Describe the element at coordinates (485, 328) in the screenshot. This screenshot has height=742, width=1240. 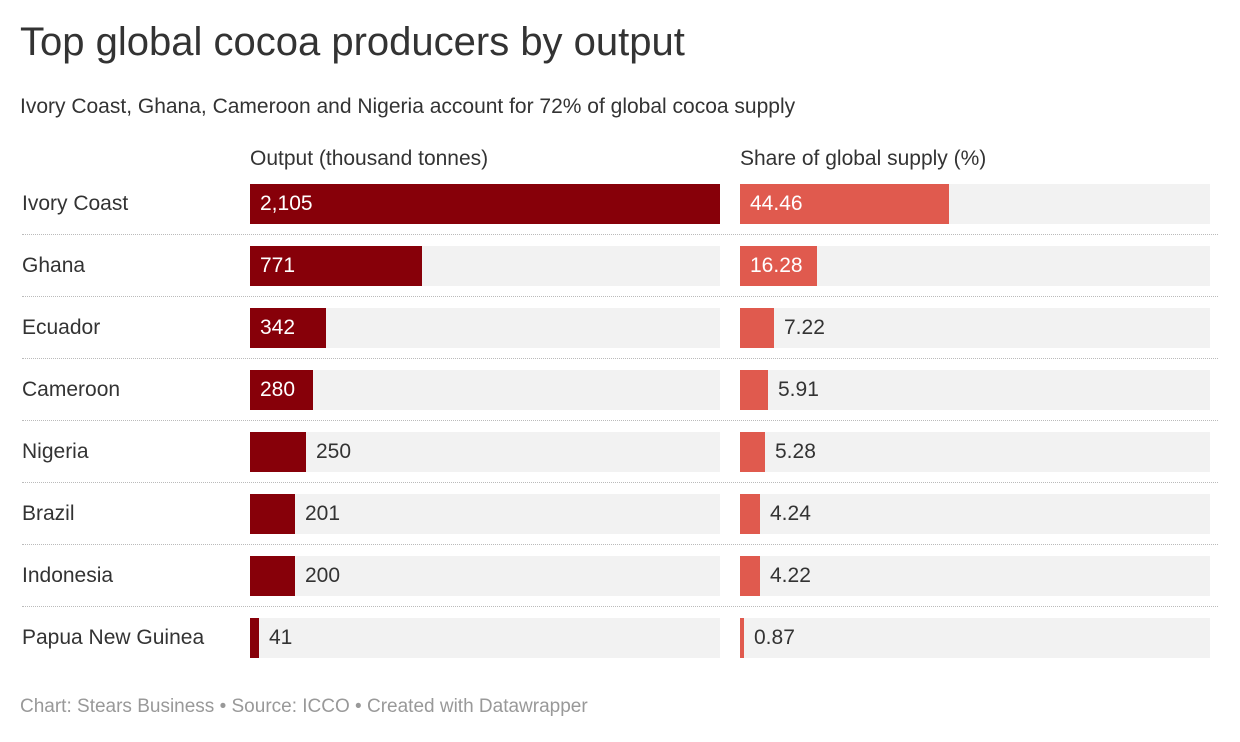
I see `output-bar-track: 342` at that location.